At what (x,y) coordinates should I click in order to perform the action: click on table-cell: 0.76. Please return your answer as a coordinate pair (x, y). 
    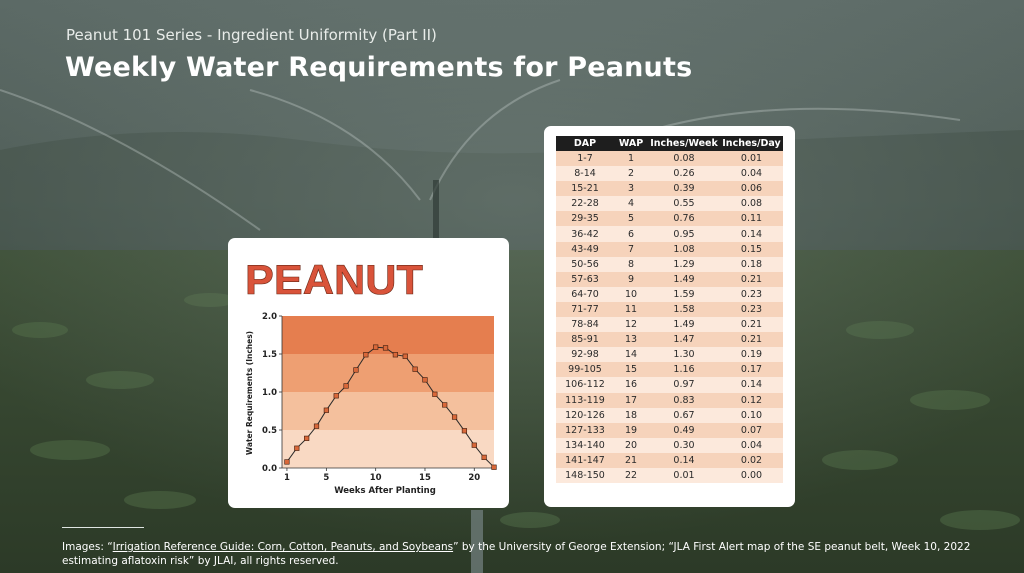
    Looking at the image, I should click on (684, 219).